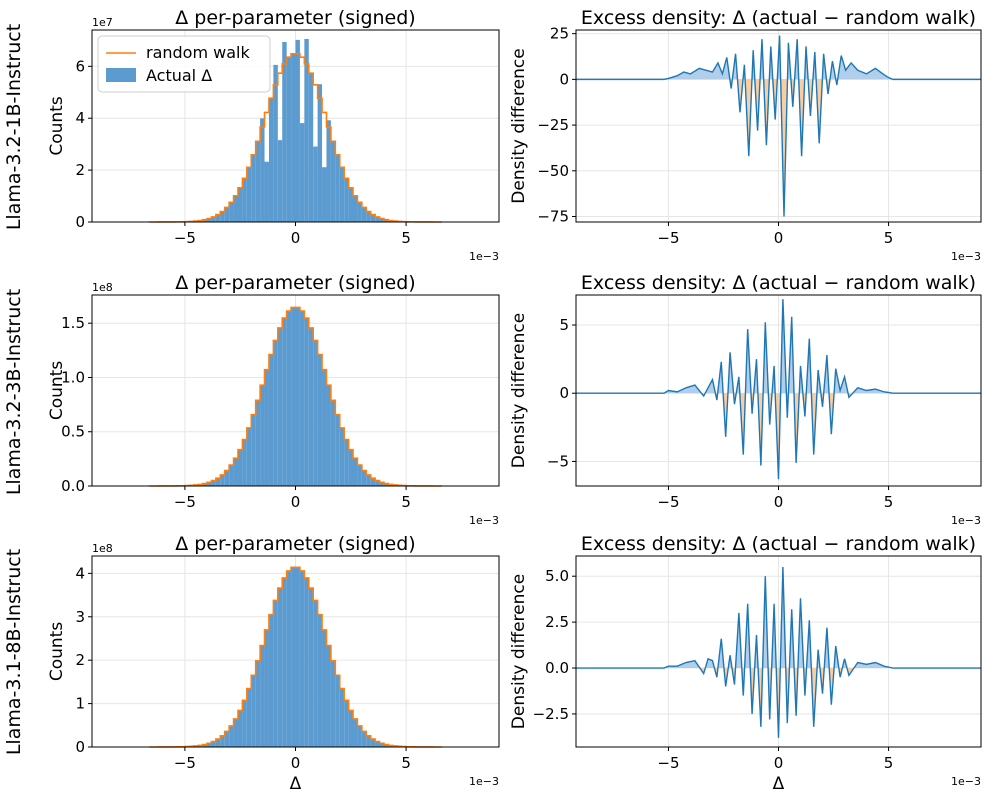 Image resolution: width=996 pixels, height=793 pixels. Describe the element at coordinates (198, 52) in the screenshot. I see `legend-label: random walk` at that location.